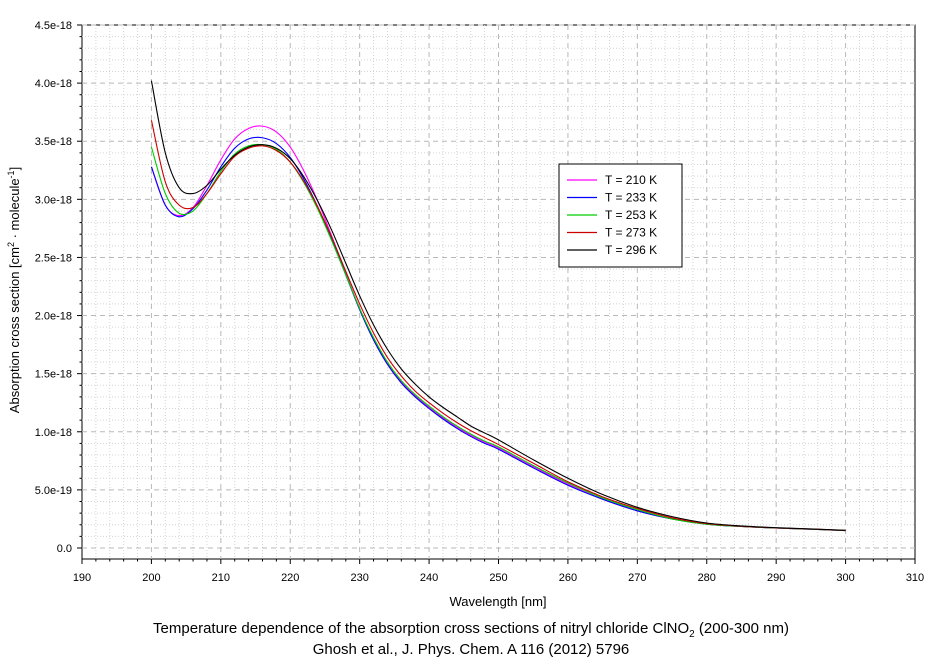 The height and width of the screenshot is (665, 942). I want to click on x-tick-label: 230, so click(359, 578).